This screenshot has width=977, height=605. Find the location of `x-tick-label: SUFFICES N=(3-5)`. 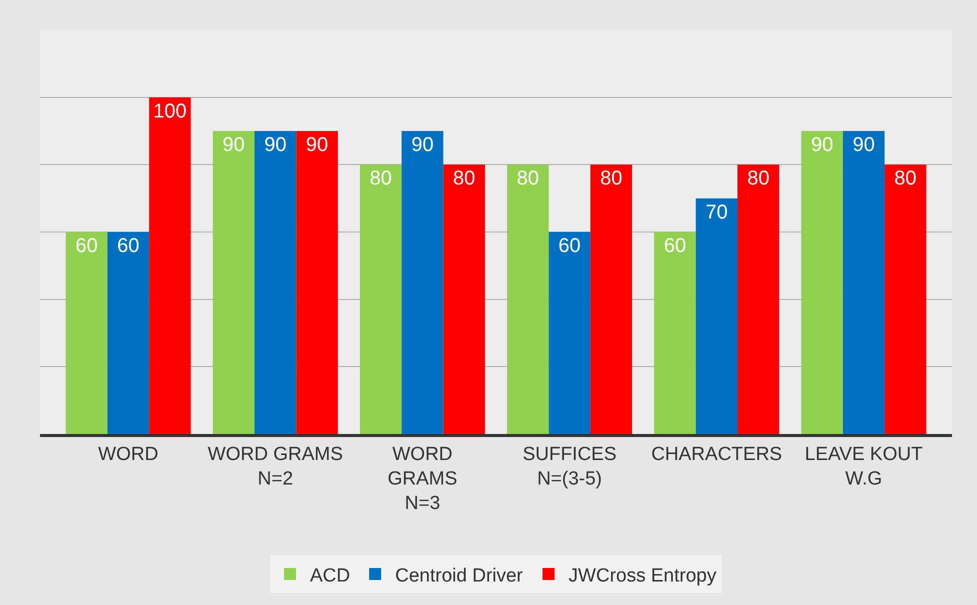

x-tick-label: SUFFICES N=(3-5) is located at coordinates (569, 467).